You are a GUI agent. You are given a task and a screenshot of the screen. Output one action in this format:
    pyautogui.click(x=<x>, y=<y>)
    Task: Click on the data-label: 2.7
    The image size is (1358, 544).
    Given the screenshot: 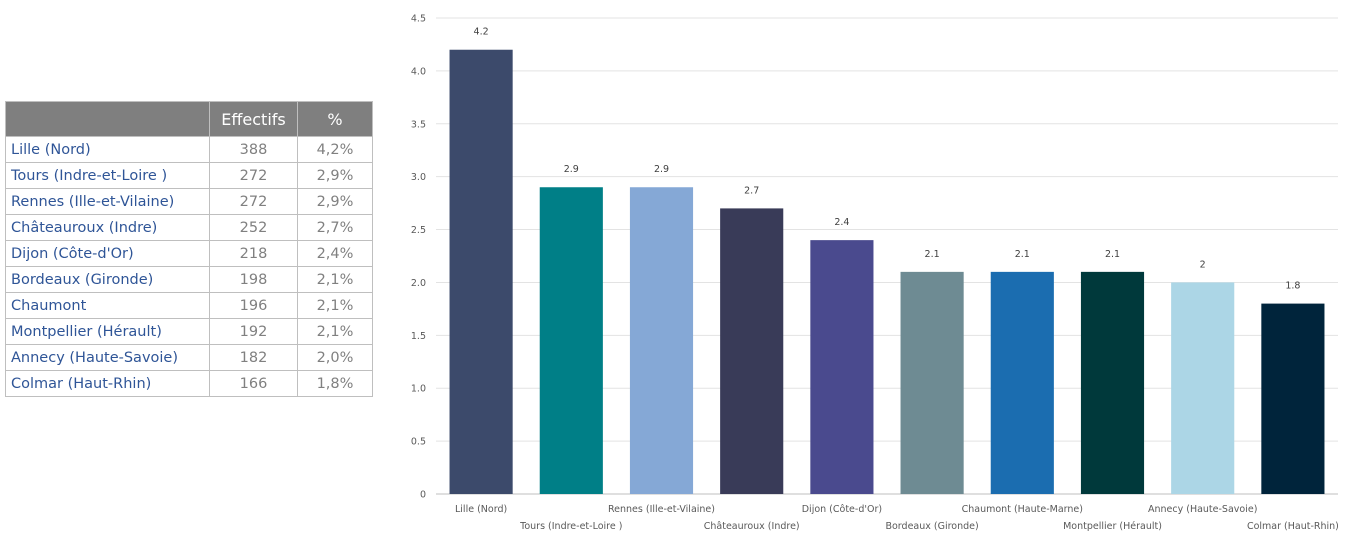 What is the action you would take?
    pyautogui.click(x=751, y=190)
    